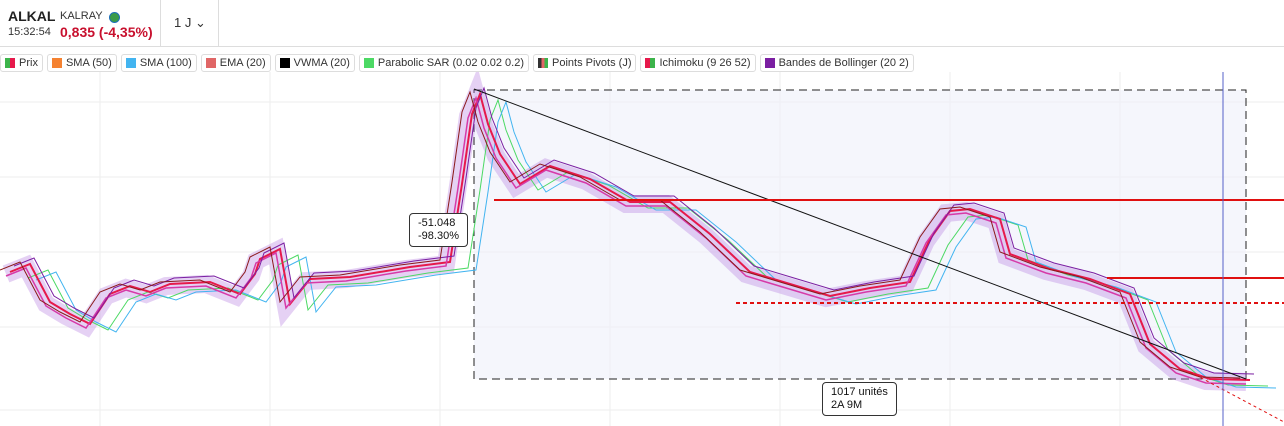  What do you see at coordinates (321, 63) in the screenshot?
I see `legend-label: VWMA (20)` at bounding box center [321, 63].